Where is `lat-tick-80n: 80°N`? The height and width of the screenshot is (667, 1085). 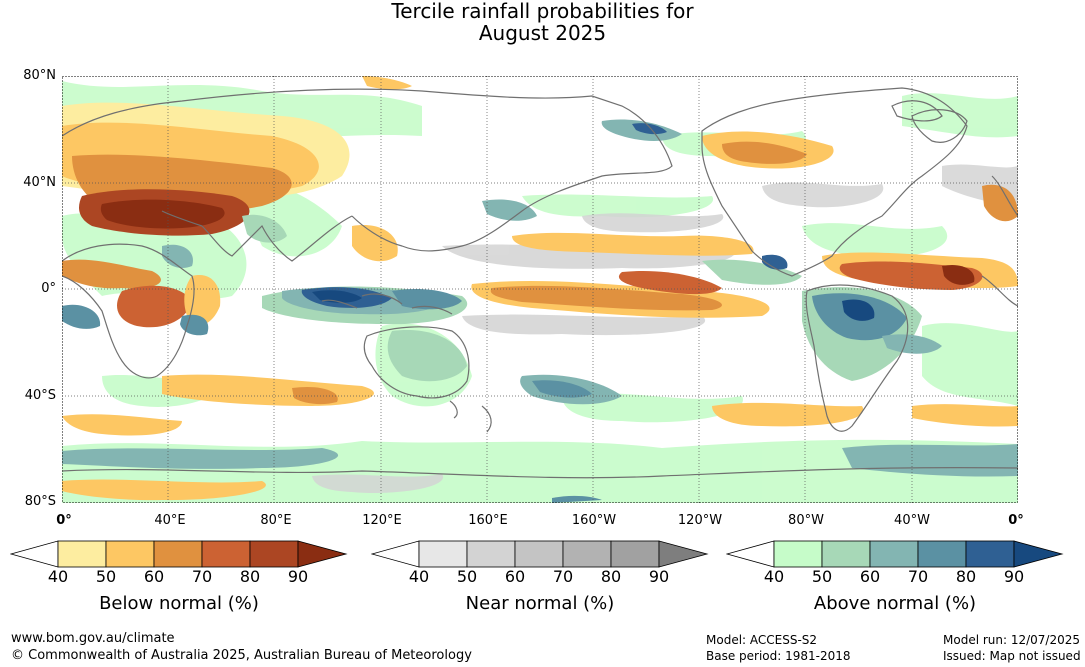 lat-tick-80n: 80°N is located at coordinates (39, 75).